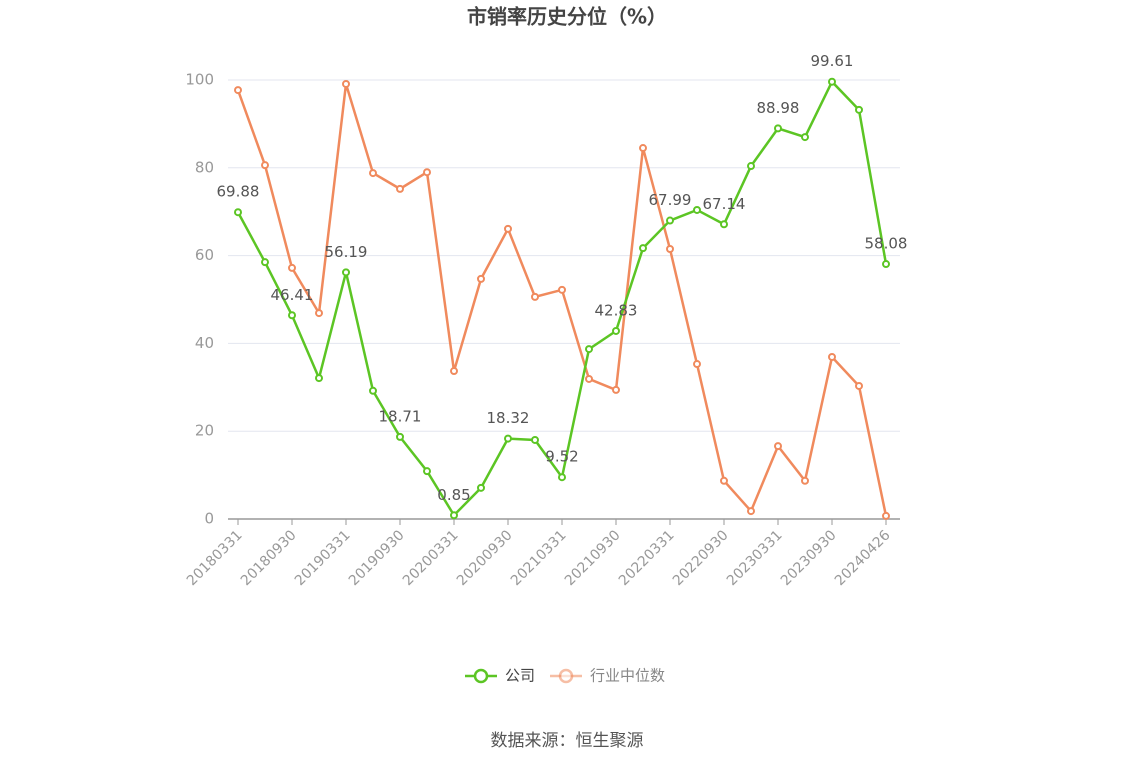  What do you see at coordinates (886, 244) in the screenshot?
I see `data-label: 58.08` at bounding box center [886, 244].